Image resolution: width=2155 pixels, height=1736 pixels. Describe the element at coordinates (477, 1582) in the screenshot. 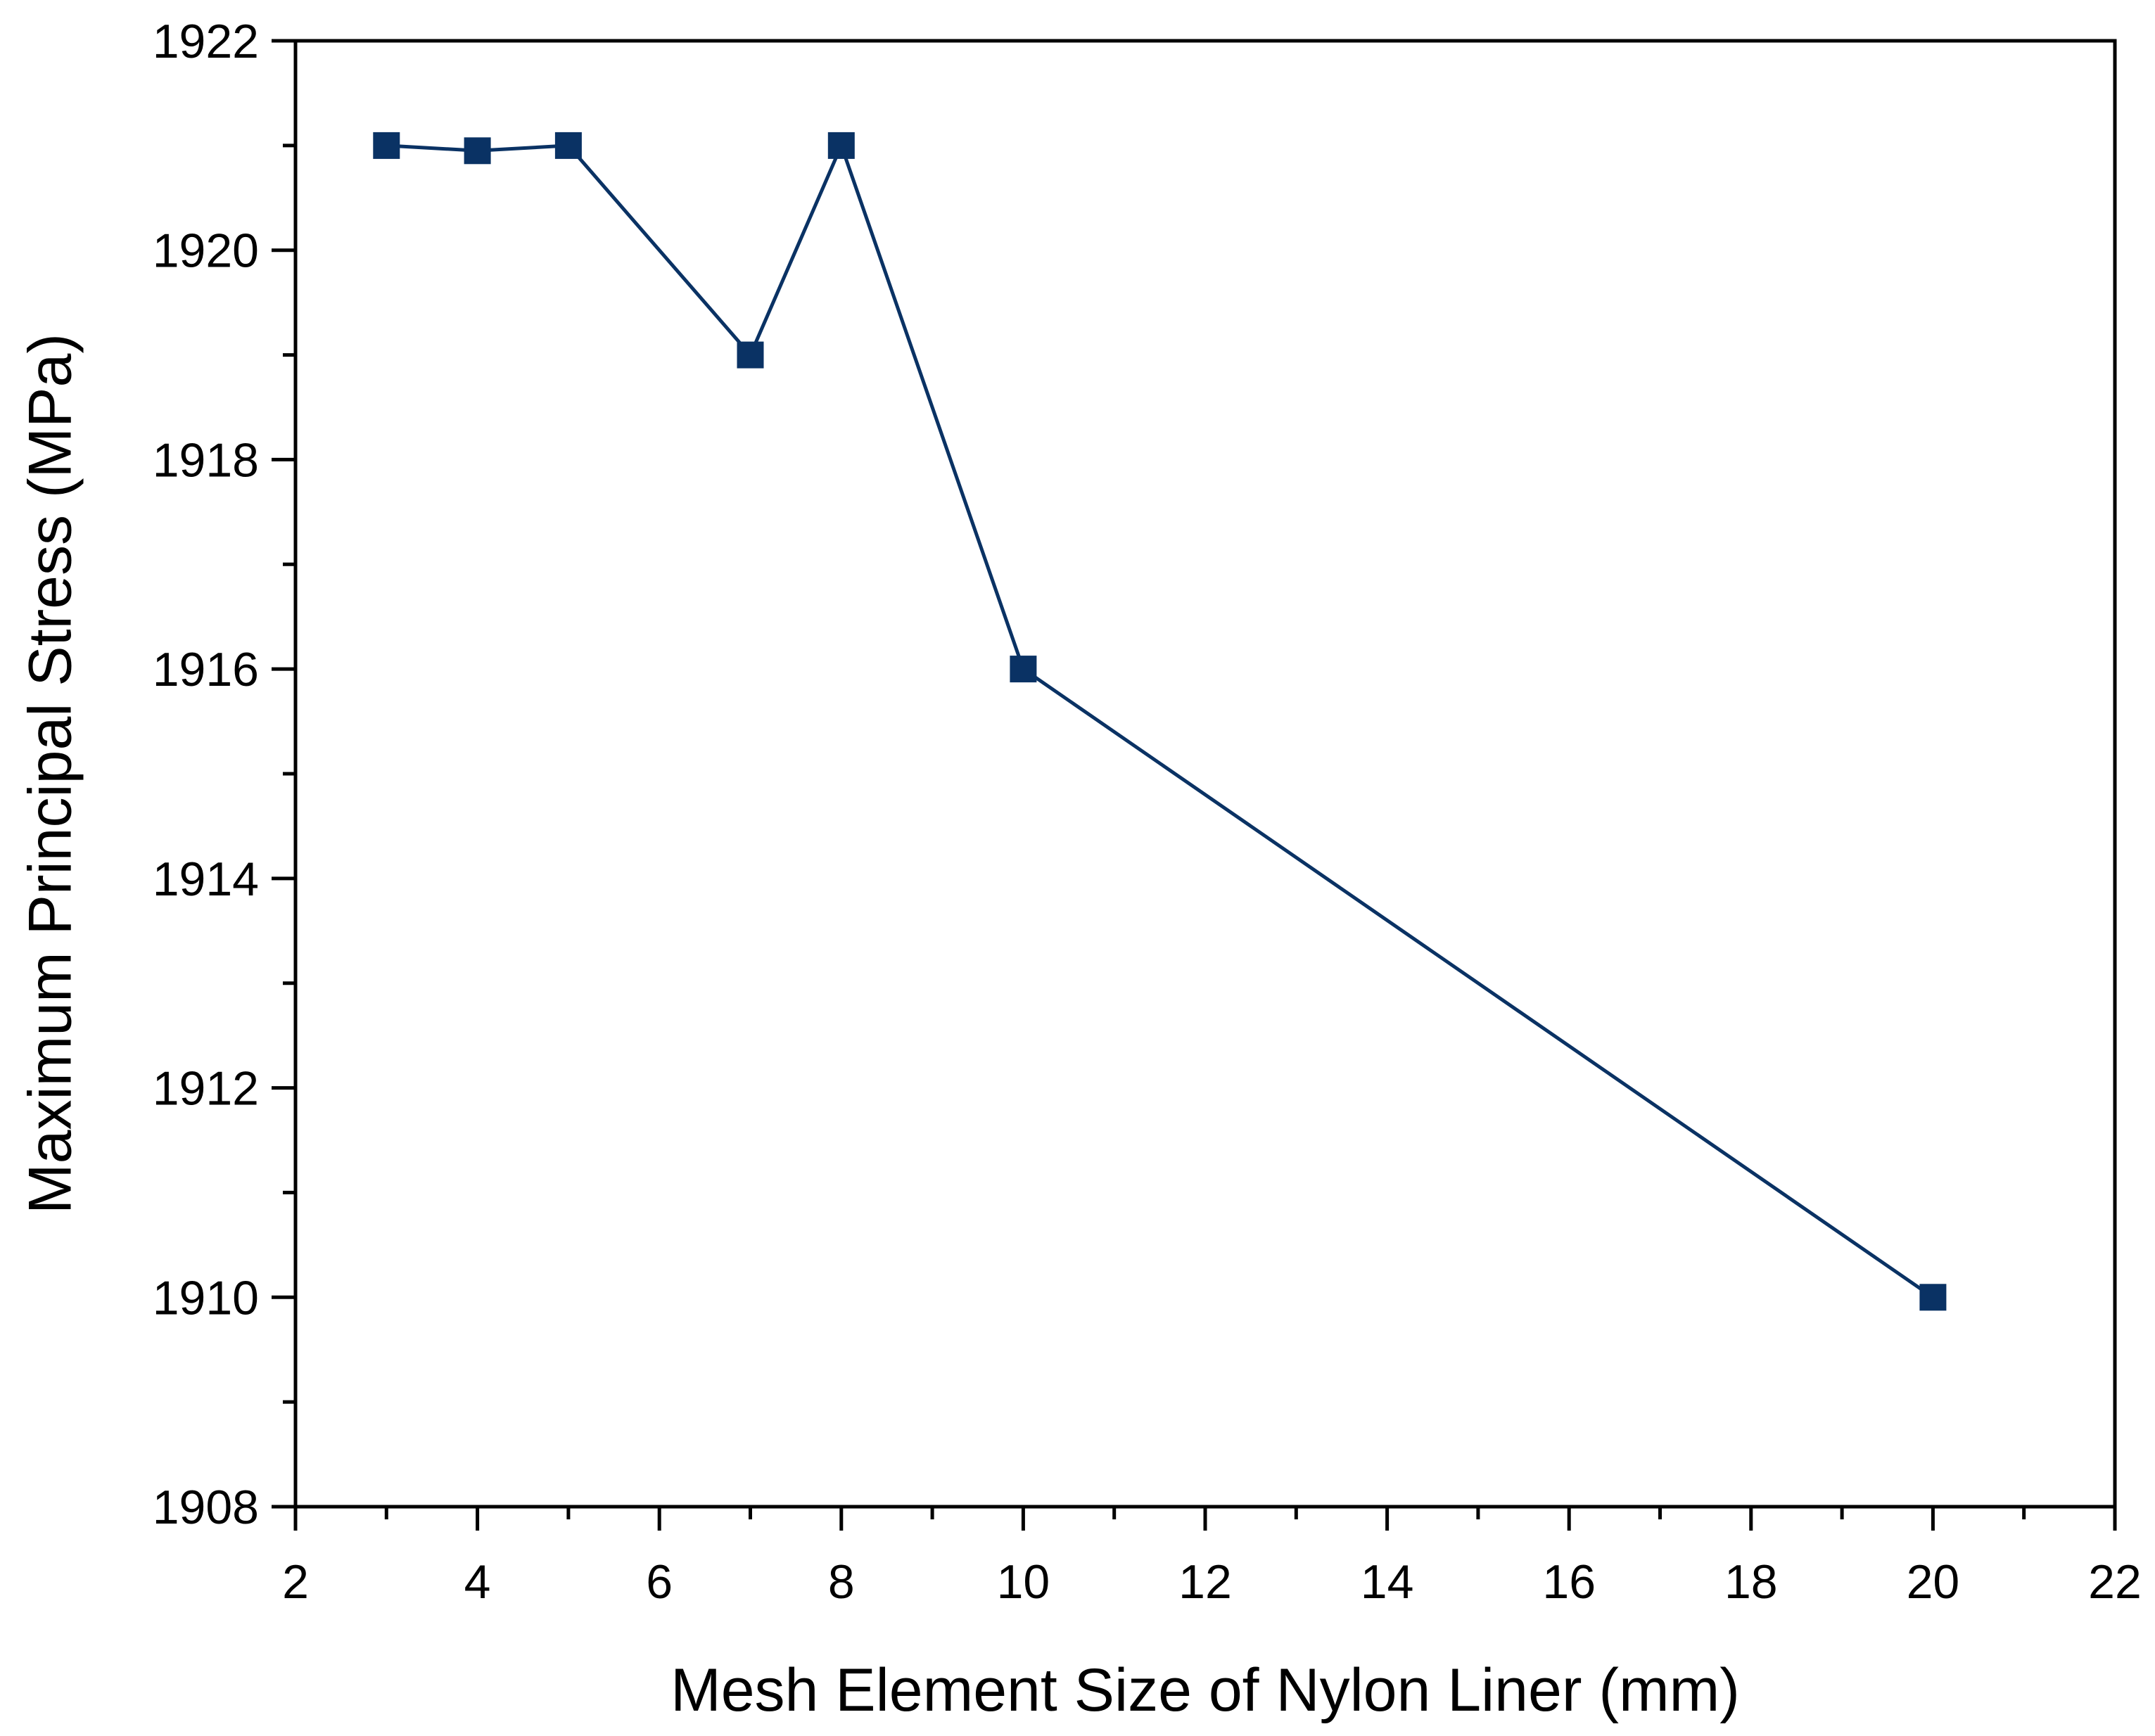

I see `x-tick-label: 4` at that location.